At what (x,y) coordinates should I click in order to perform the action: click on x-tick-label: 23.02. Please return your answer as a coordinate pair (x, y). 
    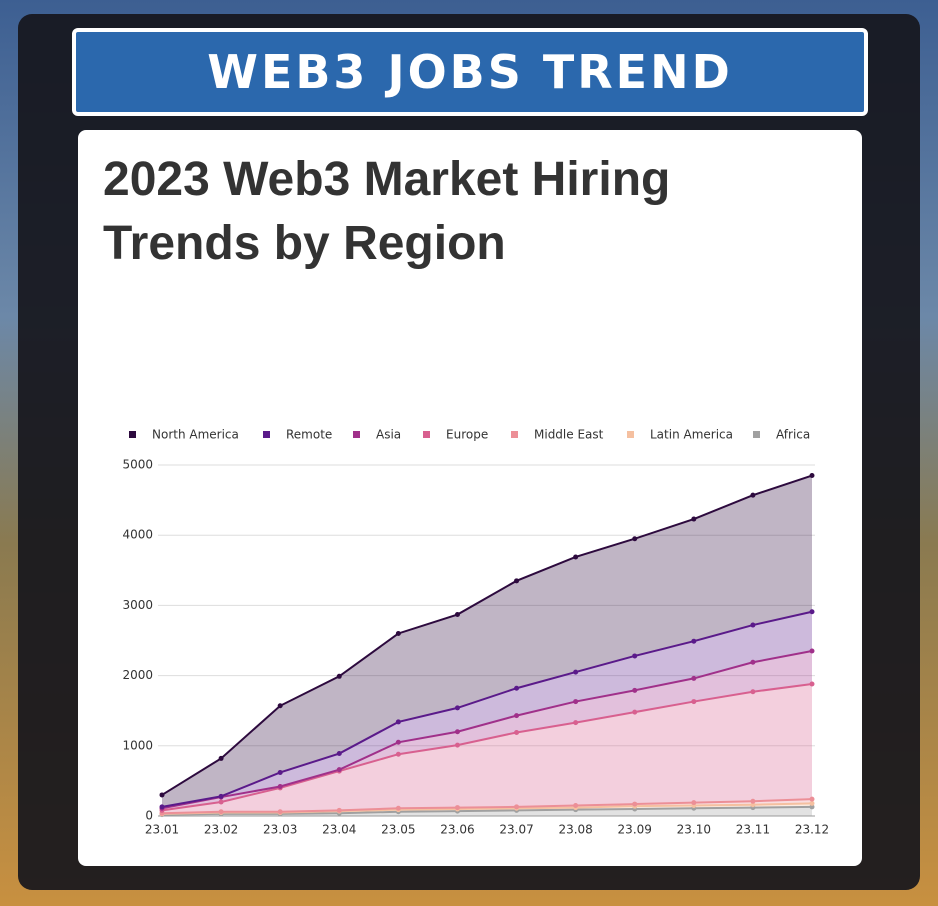
    Looking at the image, I should click on (221, 830).